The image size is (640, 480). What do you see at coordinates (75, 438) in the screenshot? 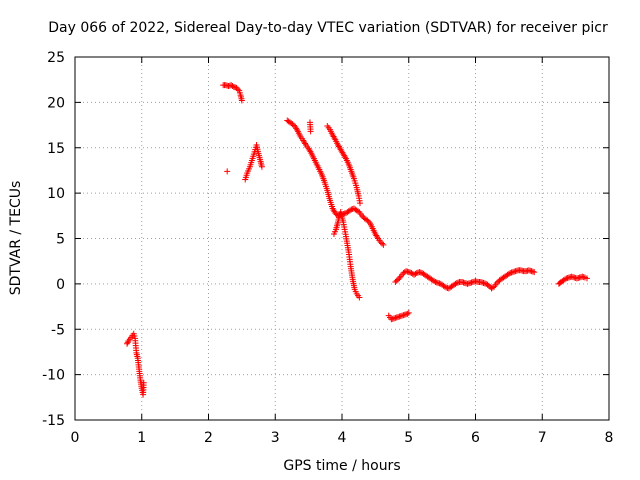
I see `x-tick-label: 0` at bounding box center [75, 438].